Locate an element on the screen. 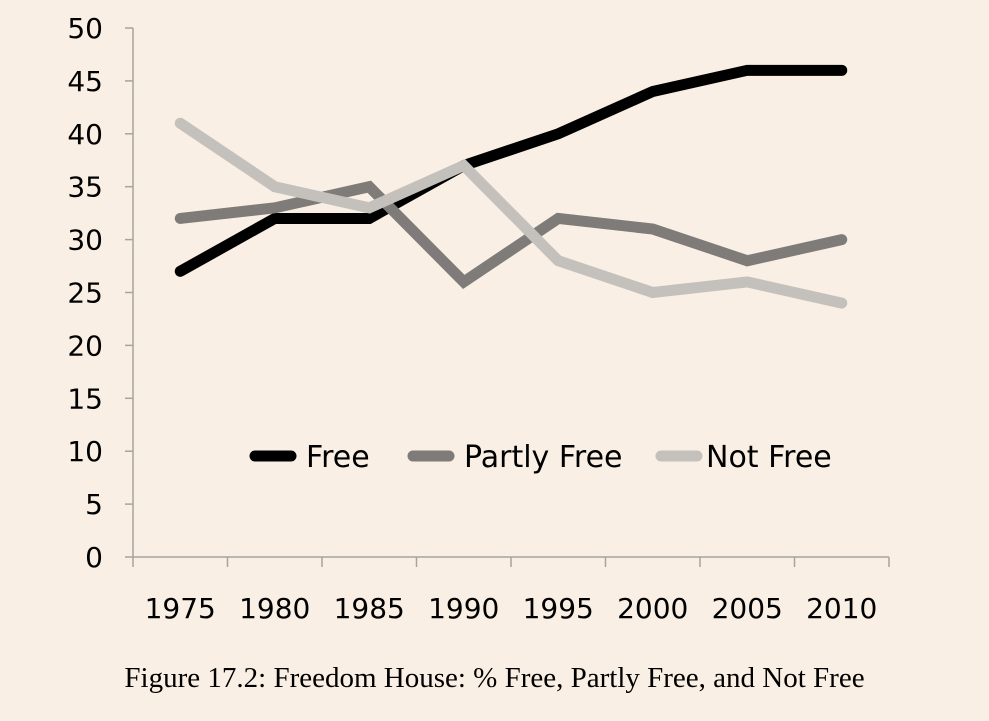 The height and width of the screenshot is (721, 989). legend: Free Partly Free Not Free is located at coordinates (540, 457).